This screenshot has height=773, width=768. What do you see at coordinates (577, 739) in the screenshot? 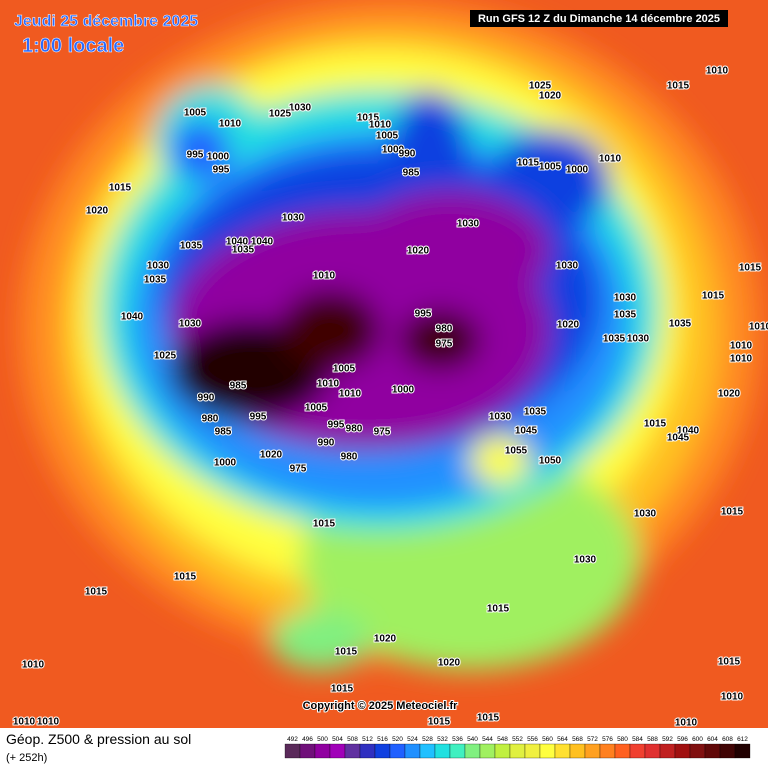
I see `scale-label: 568` at bounding box center [577, 739].